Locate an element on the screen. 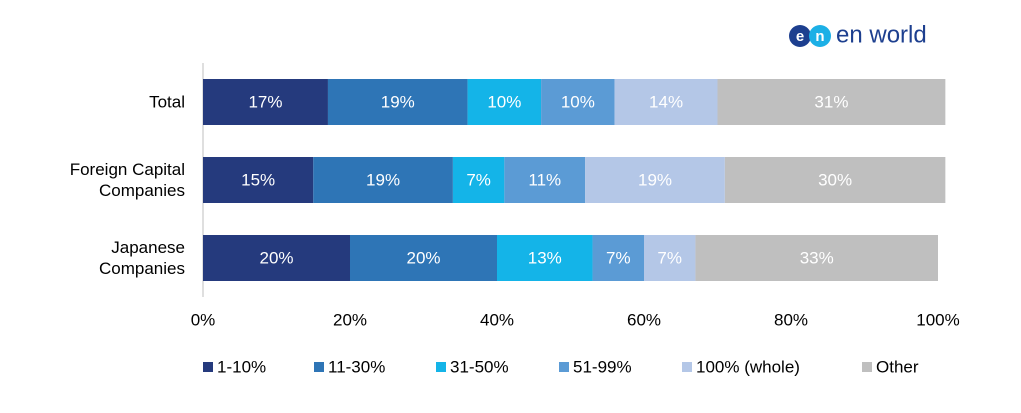  legend-label: Other is located at coordinates (897, 366).